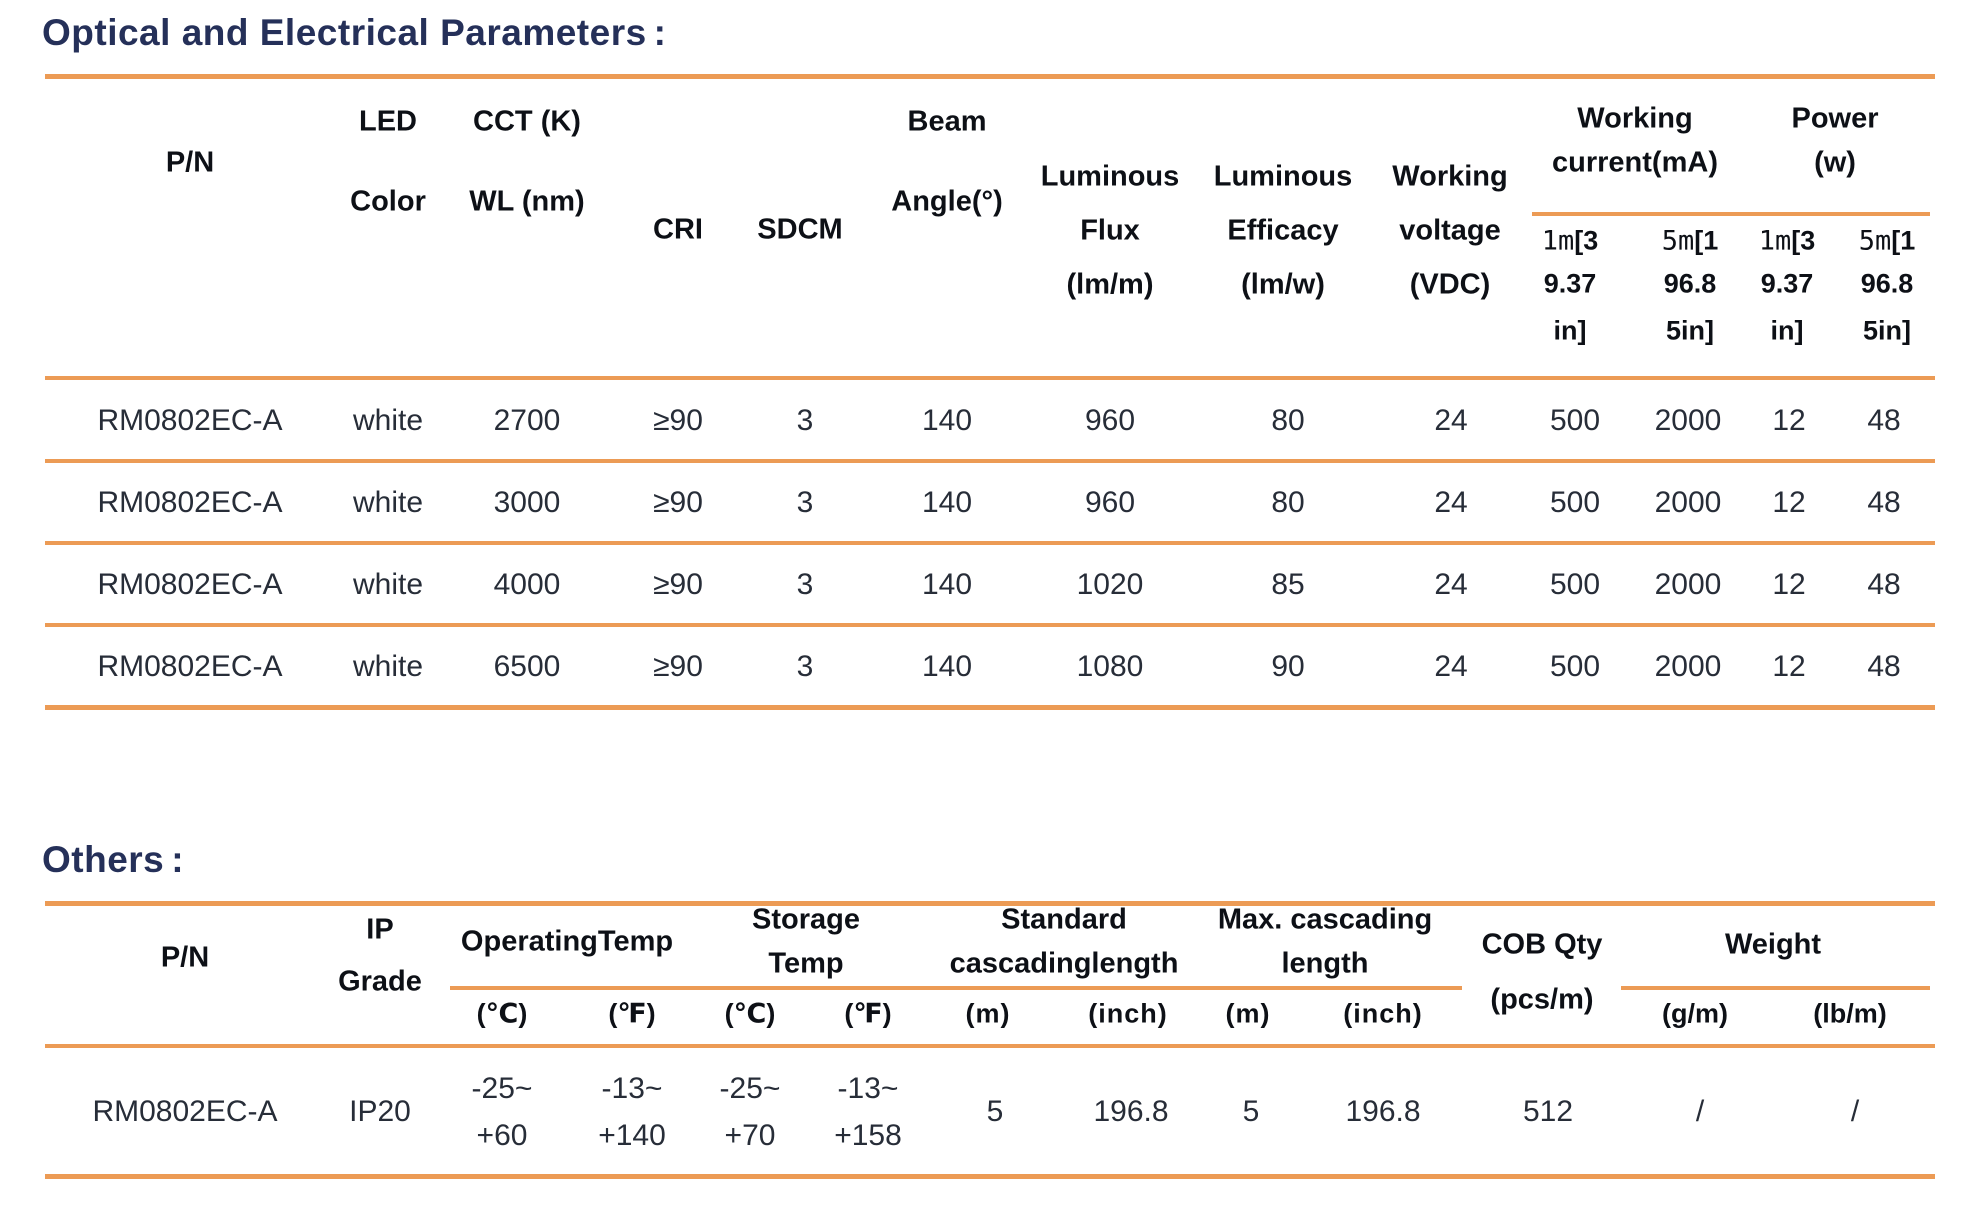  What do you see at coordinates (1775, 988) in the screenshot?
I see `t2-group-underline-weight` at bounding box center [1775, 988].